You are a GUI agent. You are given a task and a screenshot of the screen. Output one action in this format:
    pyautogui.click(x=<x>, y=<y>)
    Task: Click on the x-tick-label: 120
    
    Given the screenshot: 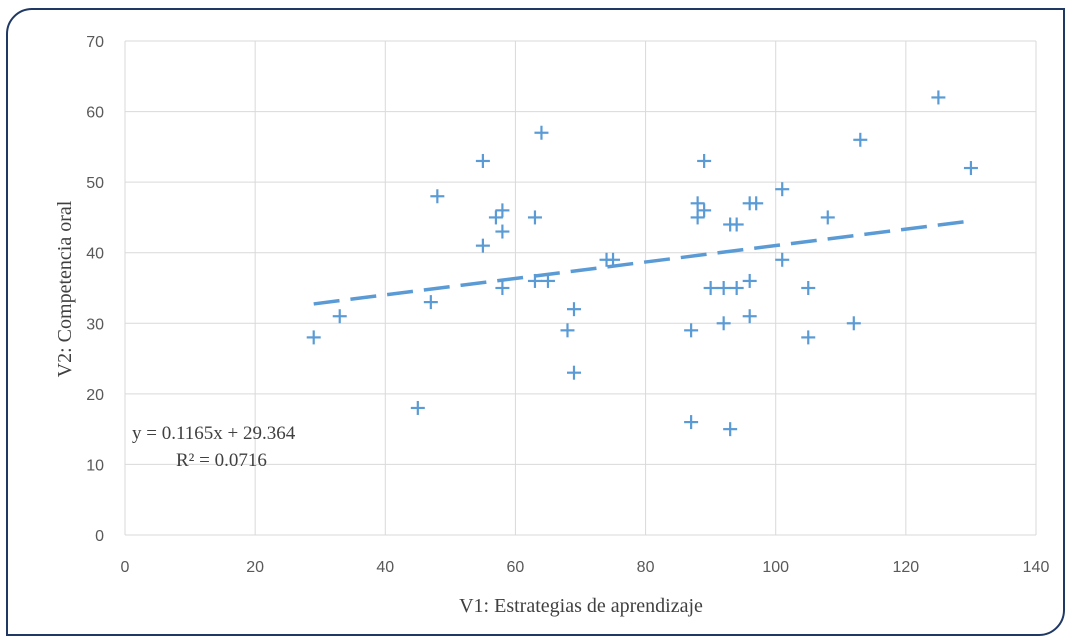 What is the action you would take?
    pyautogui.click(x=906, y=567)
    